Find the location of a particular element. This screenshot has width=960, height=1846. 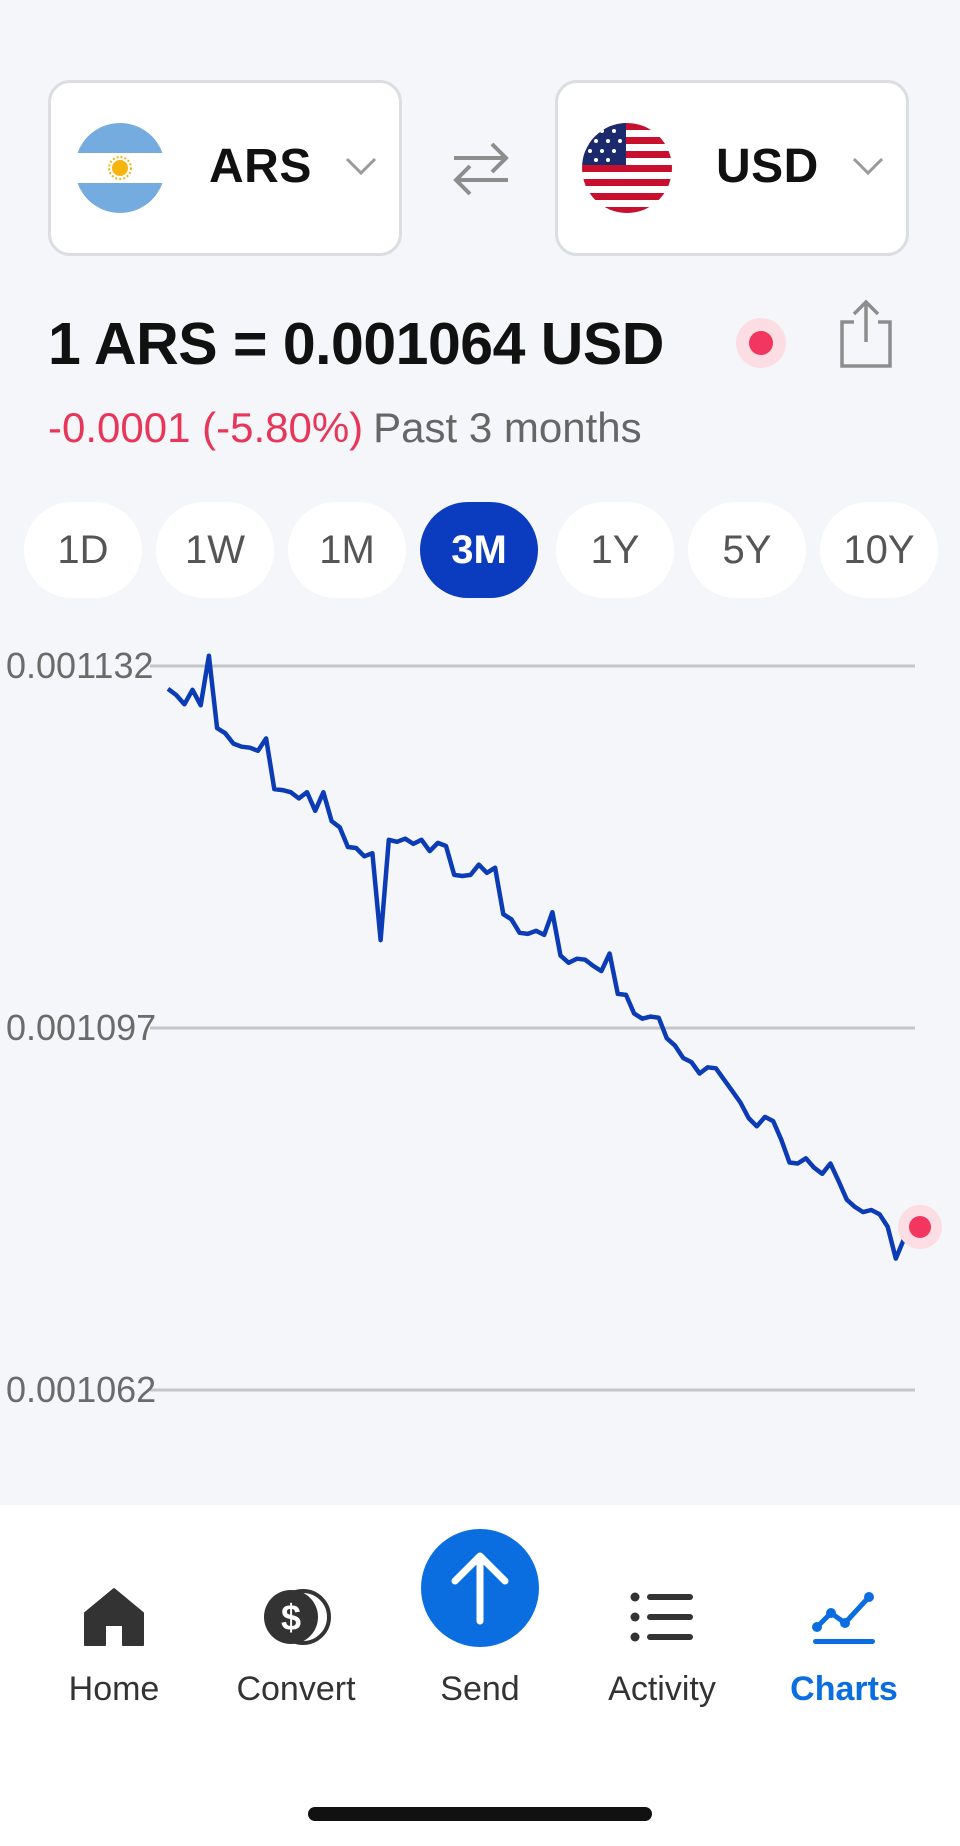

list-icon is located at coordinates (661, 1617).